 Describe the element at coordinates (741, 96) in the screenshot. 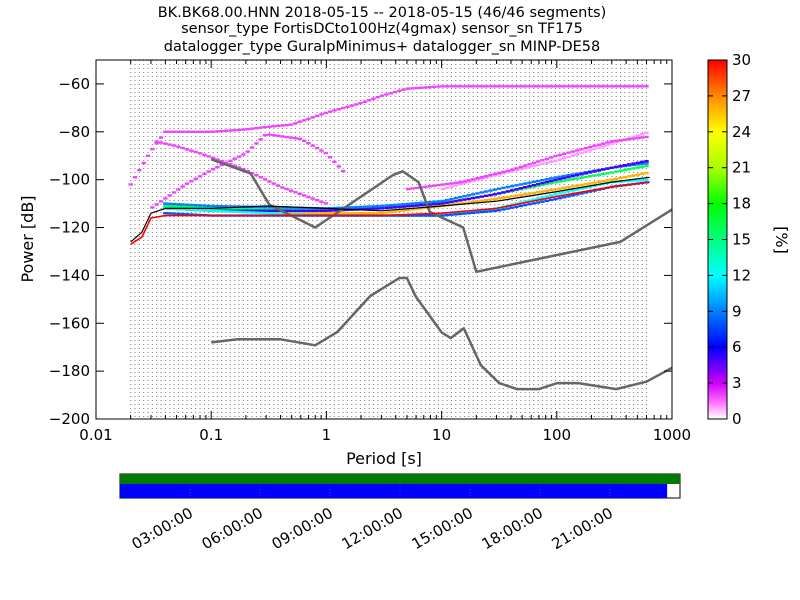

I see `colorbar-tick-label: 27` at that location.